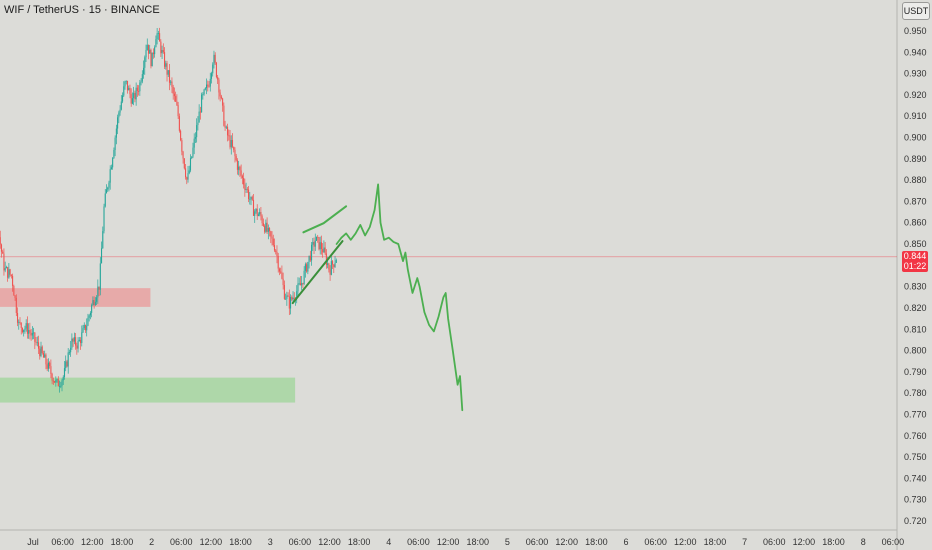 Image resolution: width=932 pixels, height=550 pixels. What do you see at coordinates (915, 329) in the screenshot?
I see `y-tick-label: 0.810` at bounding box center [915, 329].